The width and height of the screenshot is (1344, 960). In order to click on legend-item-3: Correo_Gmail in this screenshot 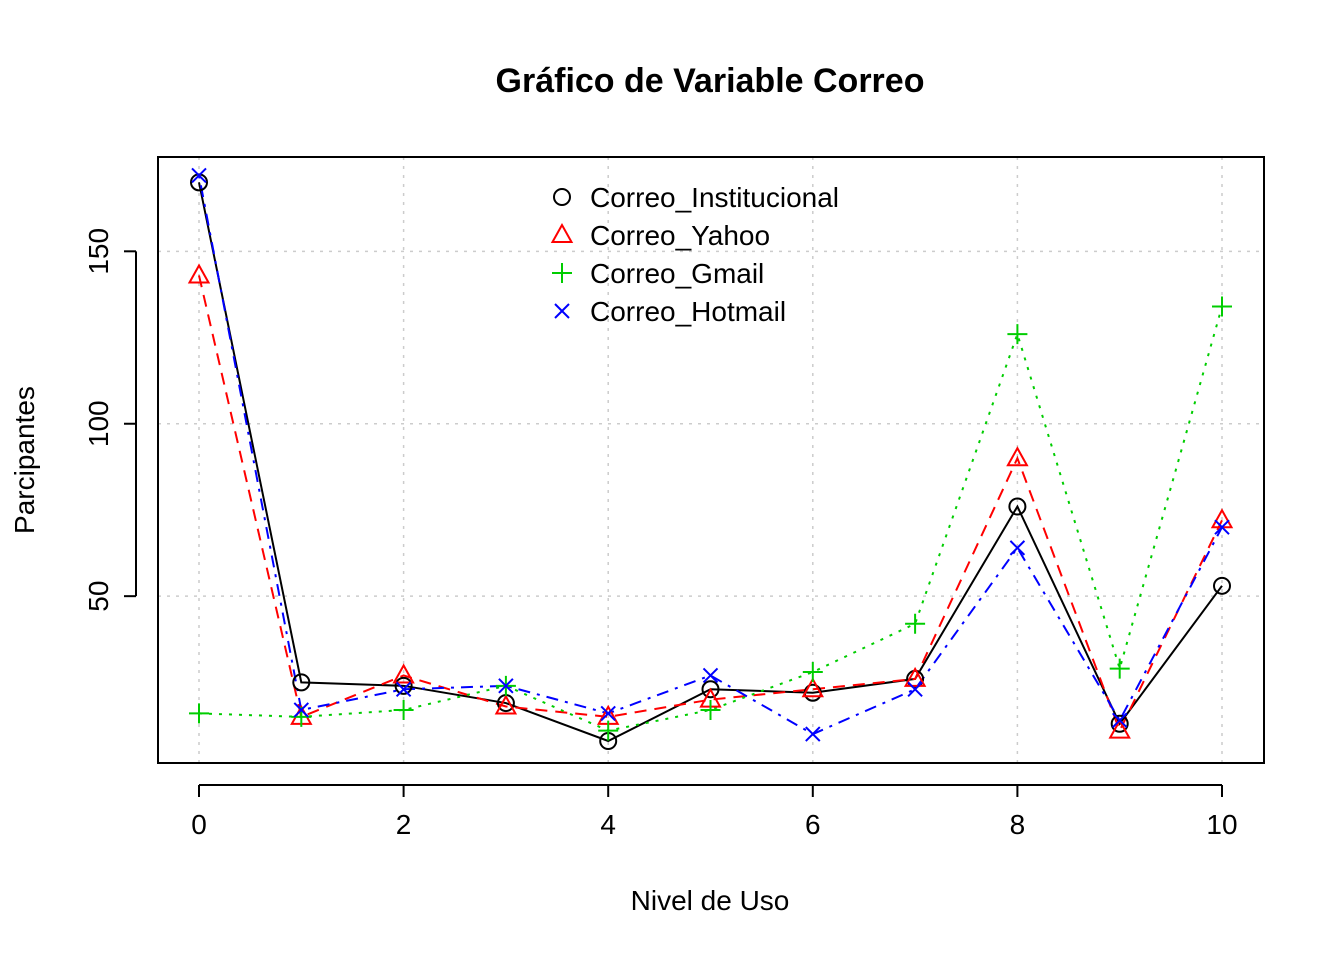, I will do `click(658, 273)`.